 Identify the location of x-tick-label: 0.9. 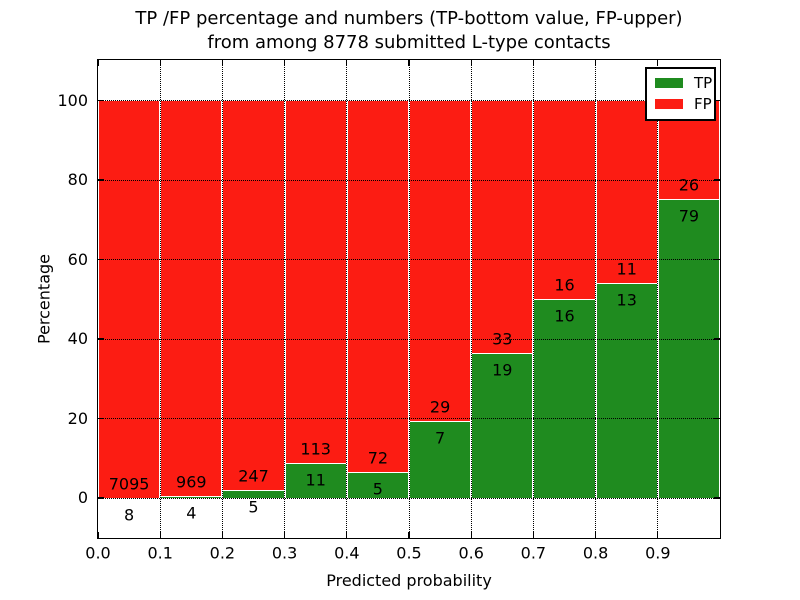
(658, 553).